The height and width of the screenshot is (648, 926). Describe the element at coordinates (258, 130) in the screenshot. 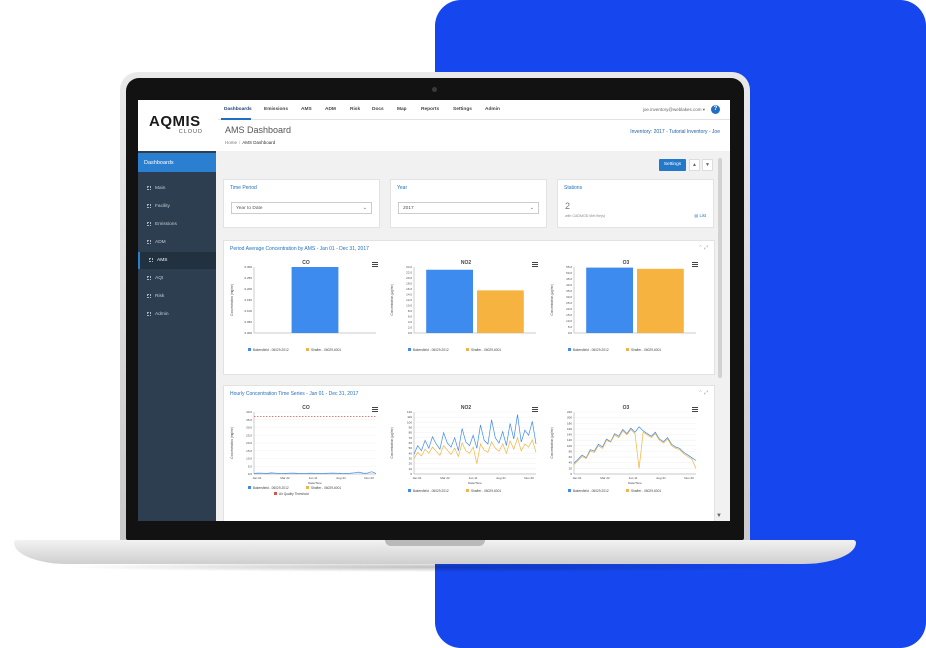

I see `page-title: AMS Dashboard` at that location.